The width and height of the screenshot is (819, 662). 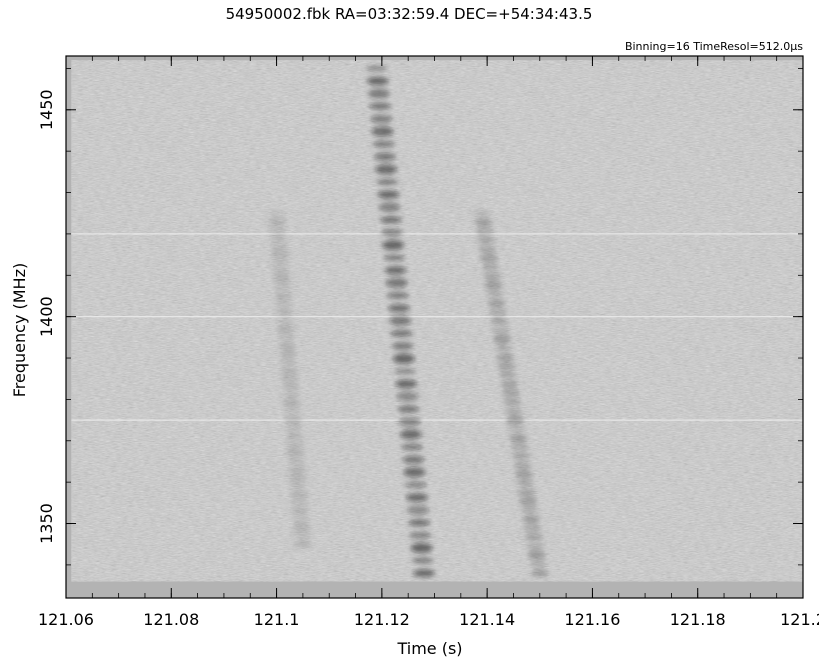 What do you see at coordinates (698, 619) in the screenshot?
I see `x-tick-label: 121.18` at bounding box center [698, 619].